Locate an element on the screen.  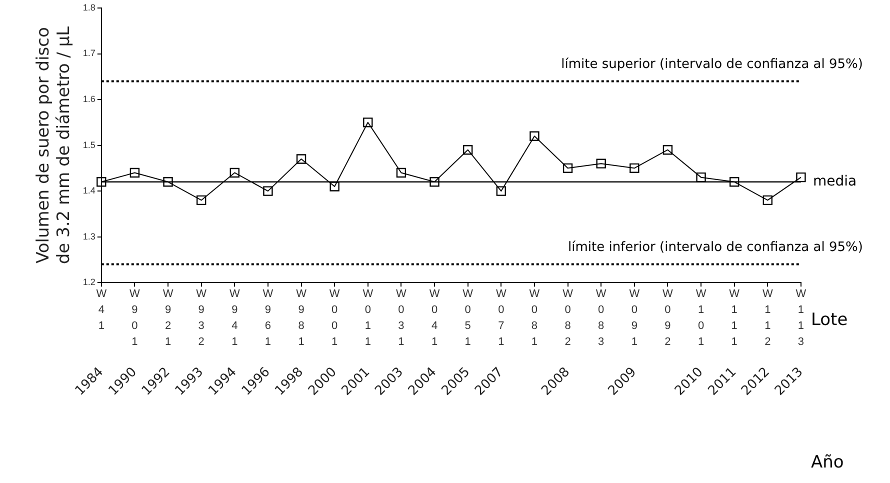
text: W011 is located at coordinates (368, 318).